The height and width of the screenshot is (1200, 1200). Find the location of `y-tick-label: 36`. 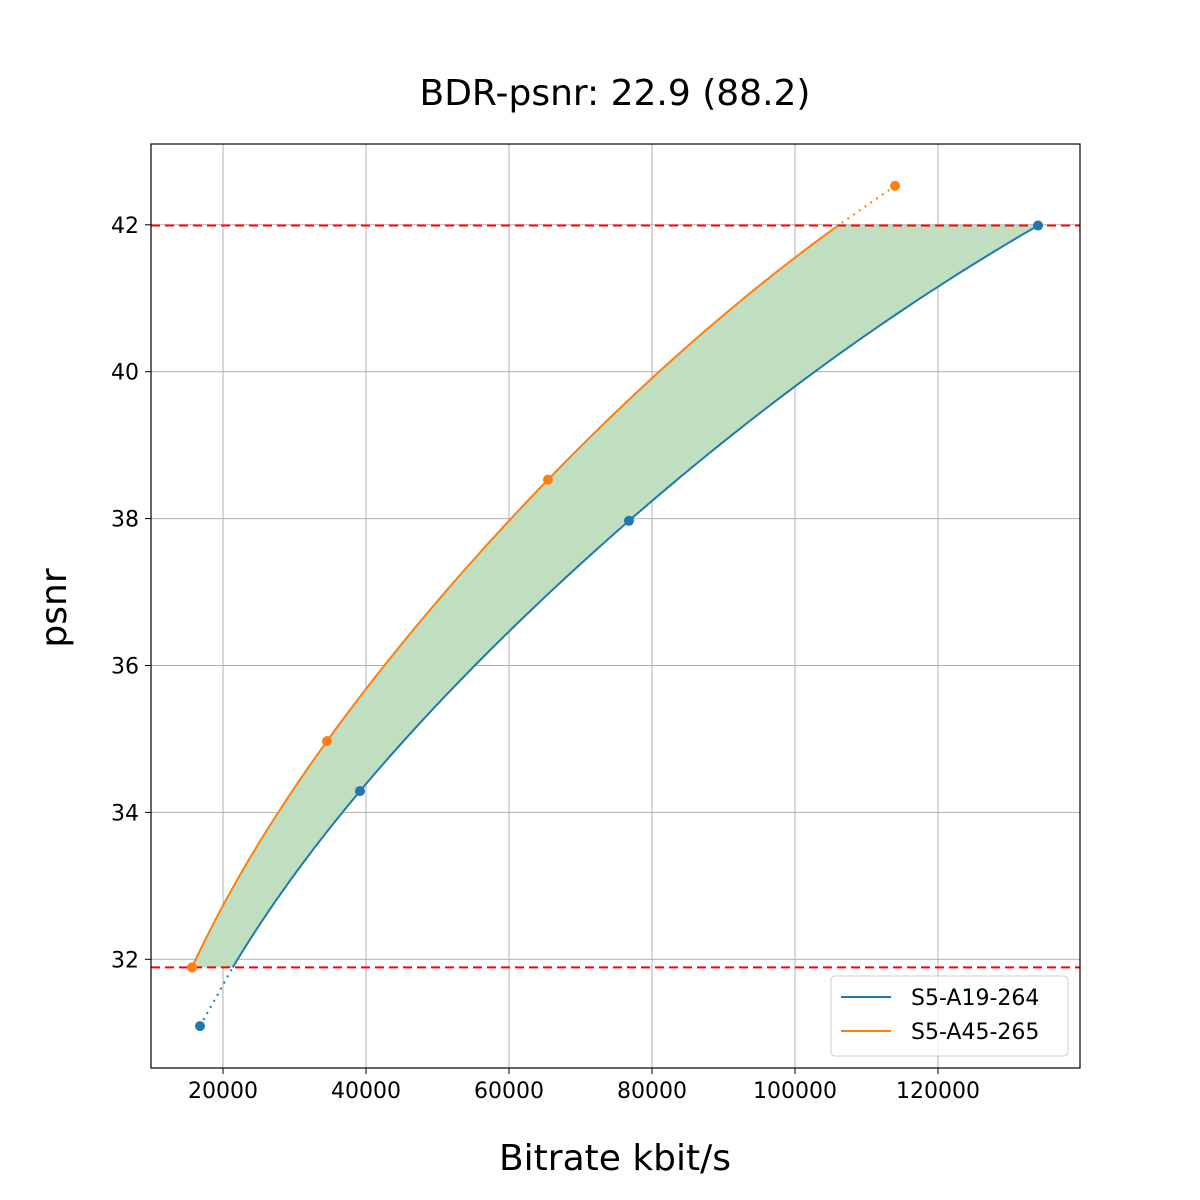

y-tick-label: 36 is located at coordinates (125, 666).